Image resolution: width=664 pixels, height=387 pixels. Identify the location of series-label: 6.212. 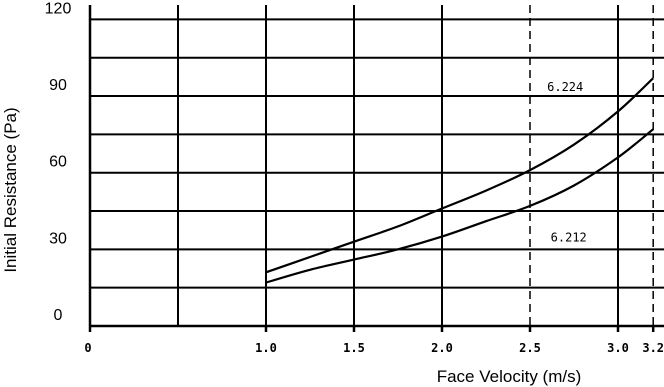
(569, 238).